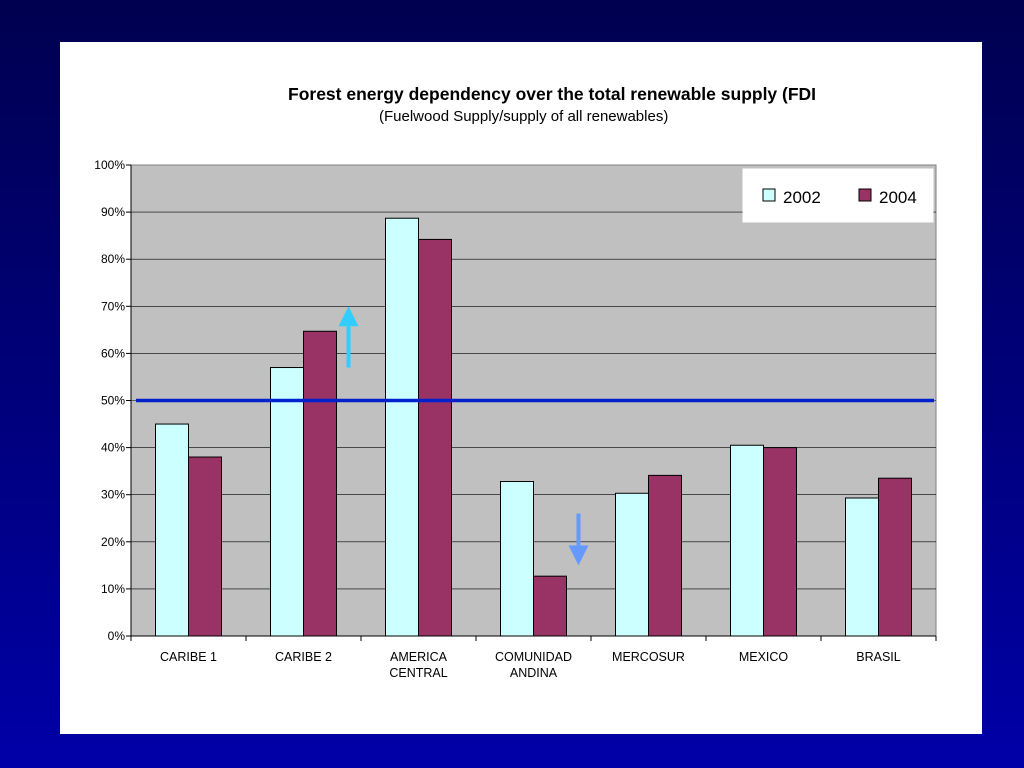  Describe the element at coordinates (533, 665) in the screenshot. I see `x-category-label: COMUNIDAD ANDINA` at that location.